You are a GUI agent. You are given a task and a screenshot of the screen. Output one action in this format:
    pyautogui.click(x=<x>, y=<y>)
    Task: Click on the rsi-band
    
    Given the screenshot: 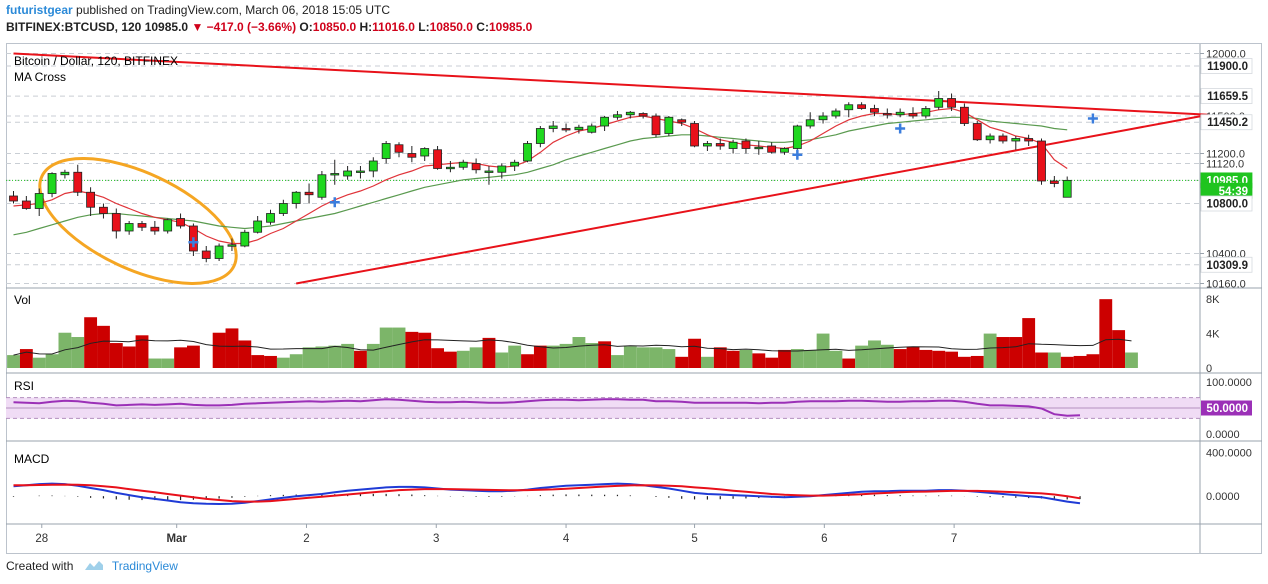 What is the action you would take?
    pyautogui.click(x=603, y=408)
    